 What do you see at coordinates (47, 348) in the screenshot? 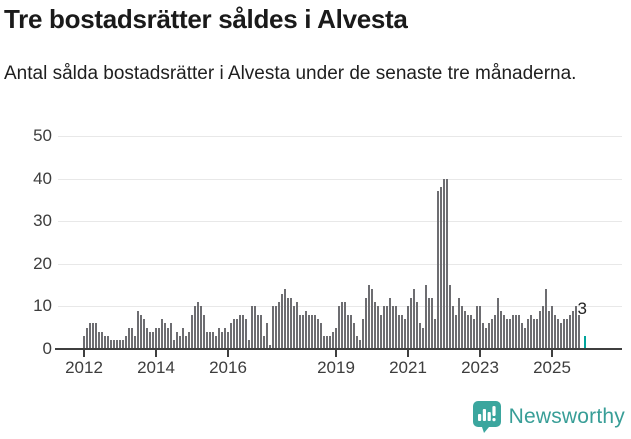
I see `y-tick-label-0: 0` at bounding box center [47, 348].